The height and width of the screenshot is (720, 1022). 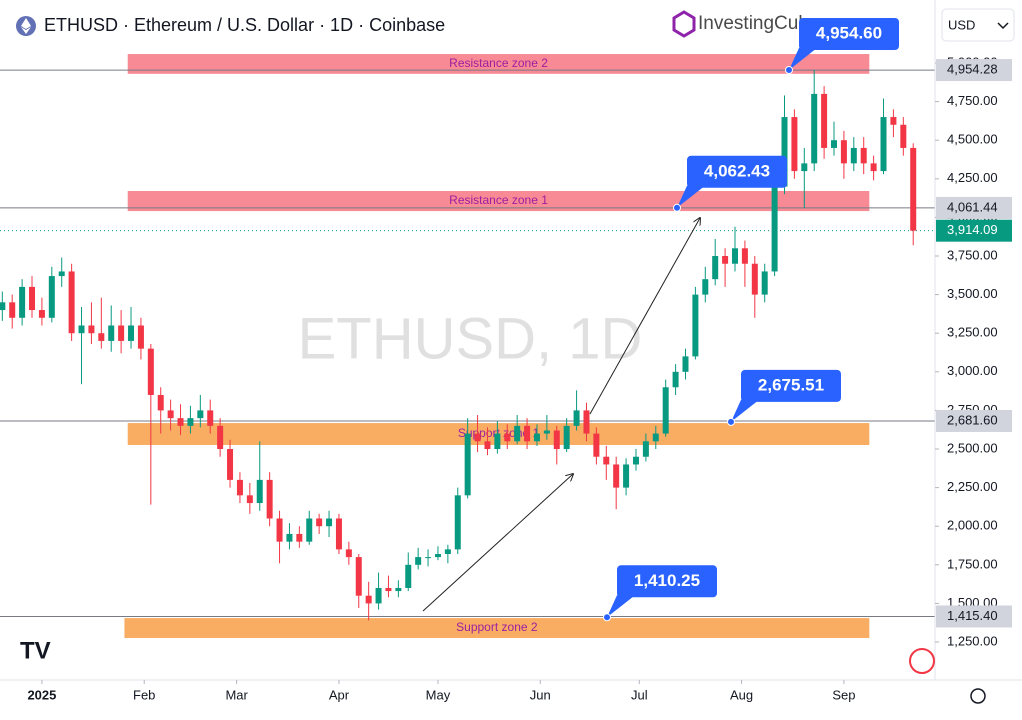 What do you see at coordinates (972, 640) in the screenshot?
I see `y-tick-label: 1,250.00` at bounding box center [972, 640].